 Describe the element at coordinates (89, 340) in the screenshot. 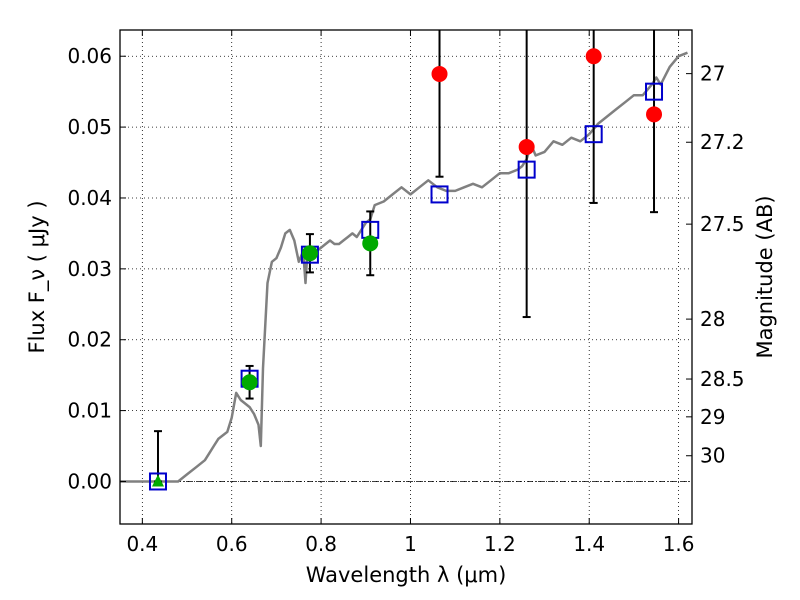

I see `y-tick-label: 0.02` at that location.